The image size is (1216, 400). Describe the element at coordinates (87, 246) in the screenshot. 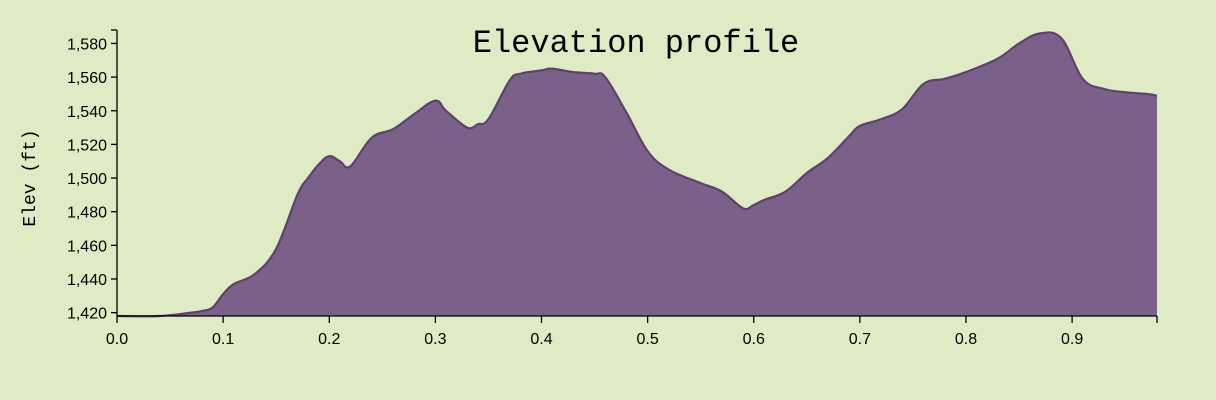

I see `y-tick-label: 1,460` at that location.